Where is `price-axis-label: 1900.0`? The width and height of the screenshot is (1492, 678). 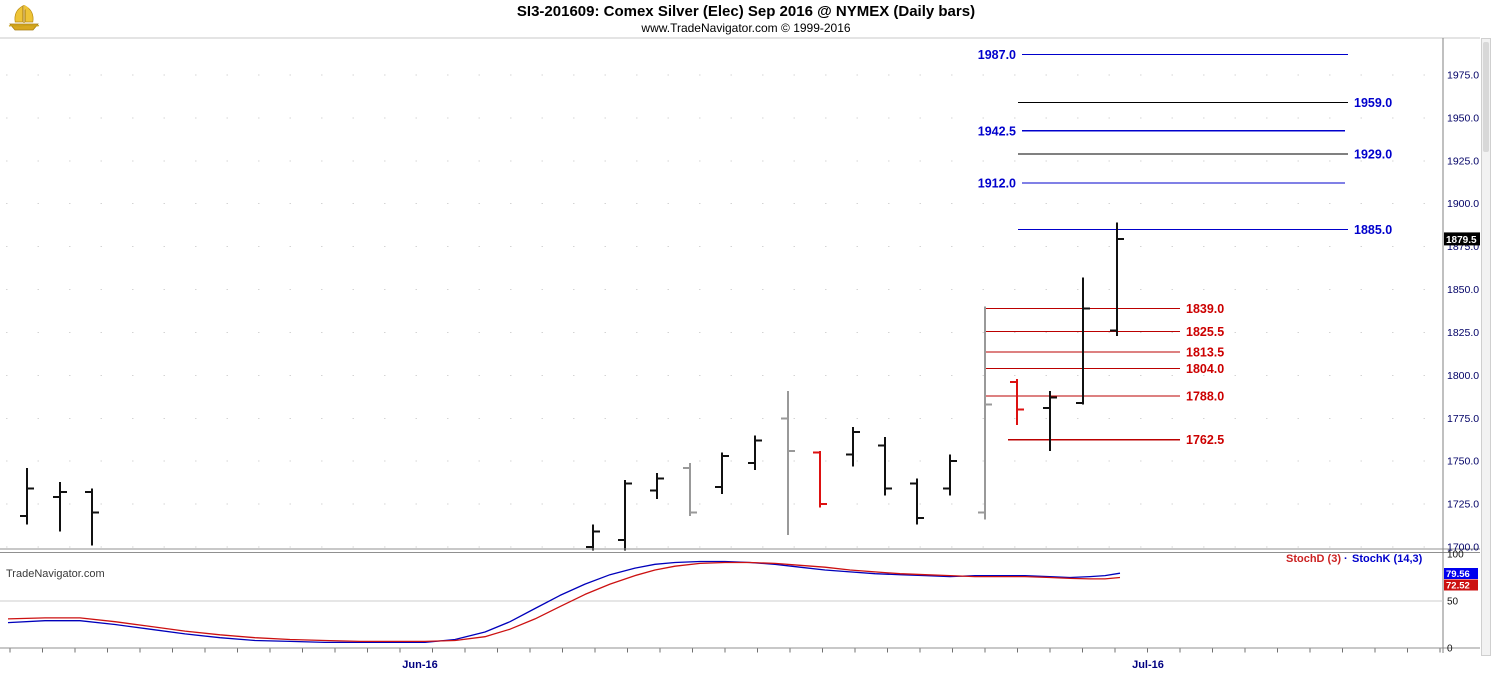
price-axis-label: 1900.0 is located at coordinates (1463, 204).